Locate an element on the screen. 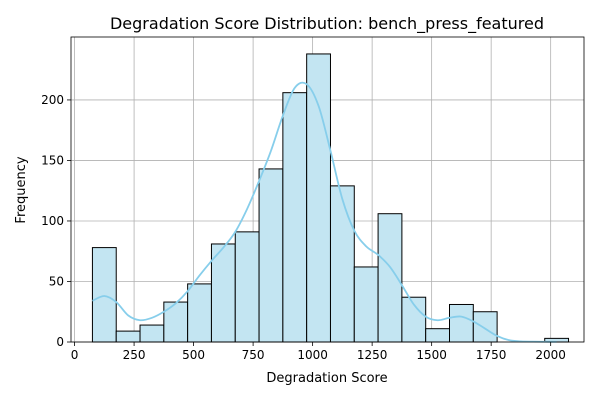 The width and height of the screenshot is (600, 404). y-axis-ticks: 0 50 100 150 200 is located at coordinates (56, 221).